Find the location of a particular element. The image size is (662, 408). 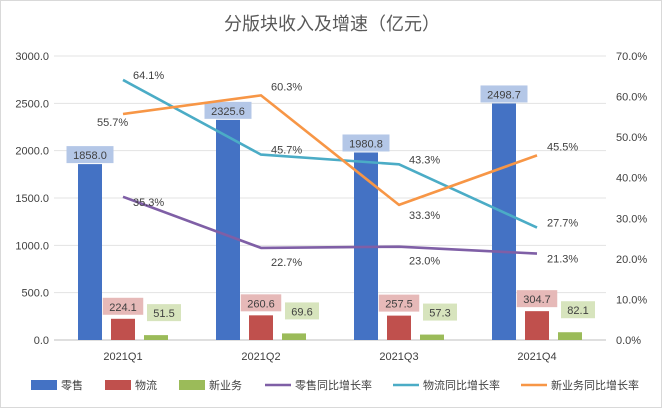

y-left-tick-label: 3000.0 is located at coordinates (32, 57).